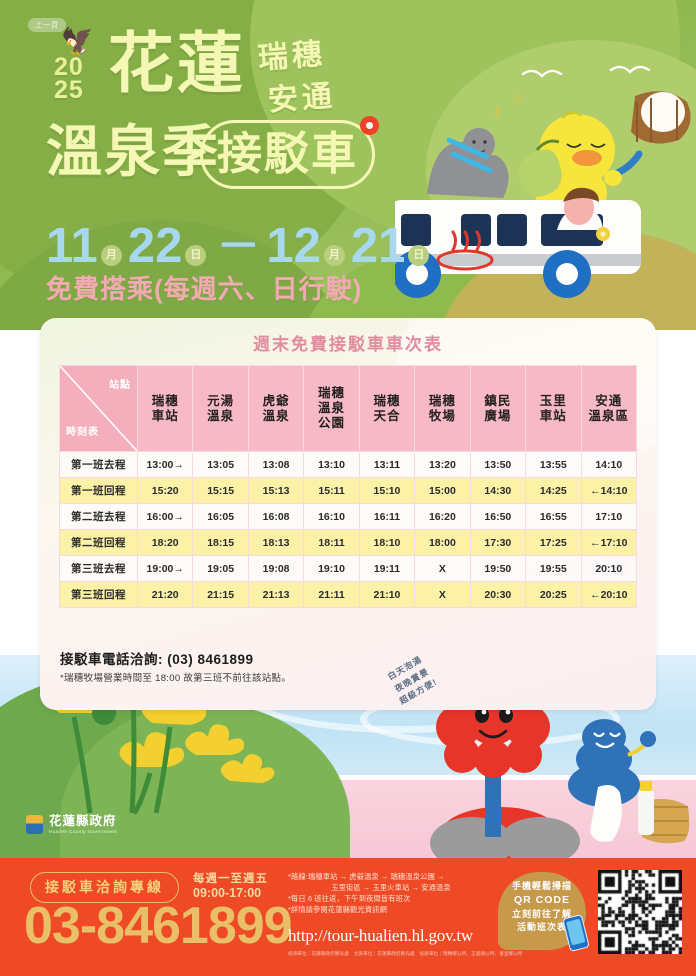 The height and width of the screenshot is (976, 696). Describe the element at coordinates (293, 246) in the screenshot. I see `end-month: 12` at that location.